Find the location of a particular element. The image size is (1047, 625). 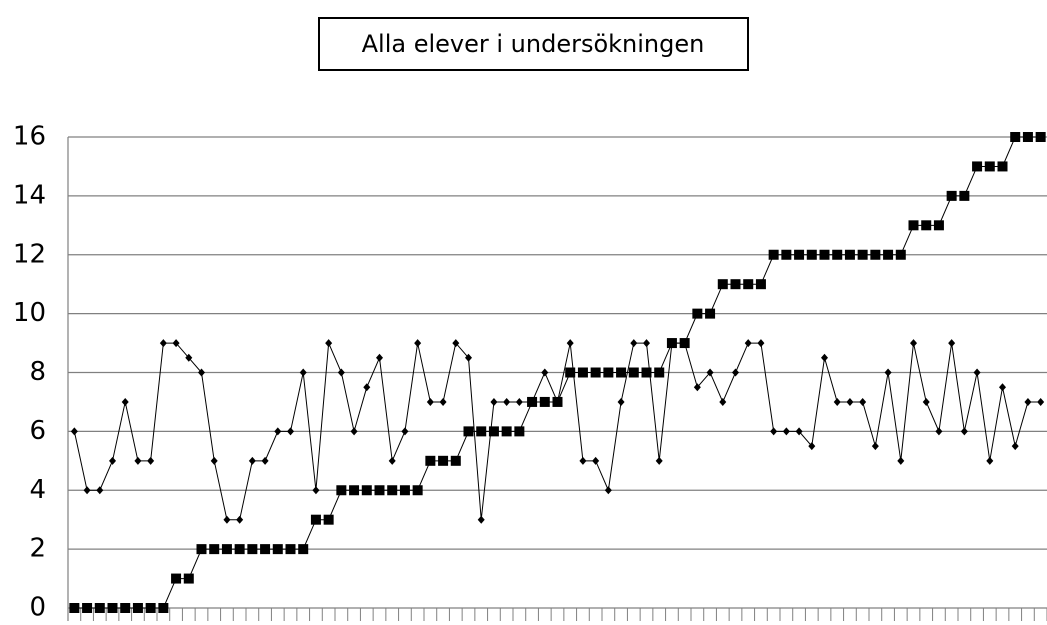

y-tick-label: 0 is located at coordinates (37, 607).